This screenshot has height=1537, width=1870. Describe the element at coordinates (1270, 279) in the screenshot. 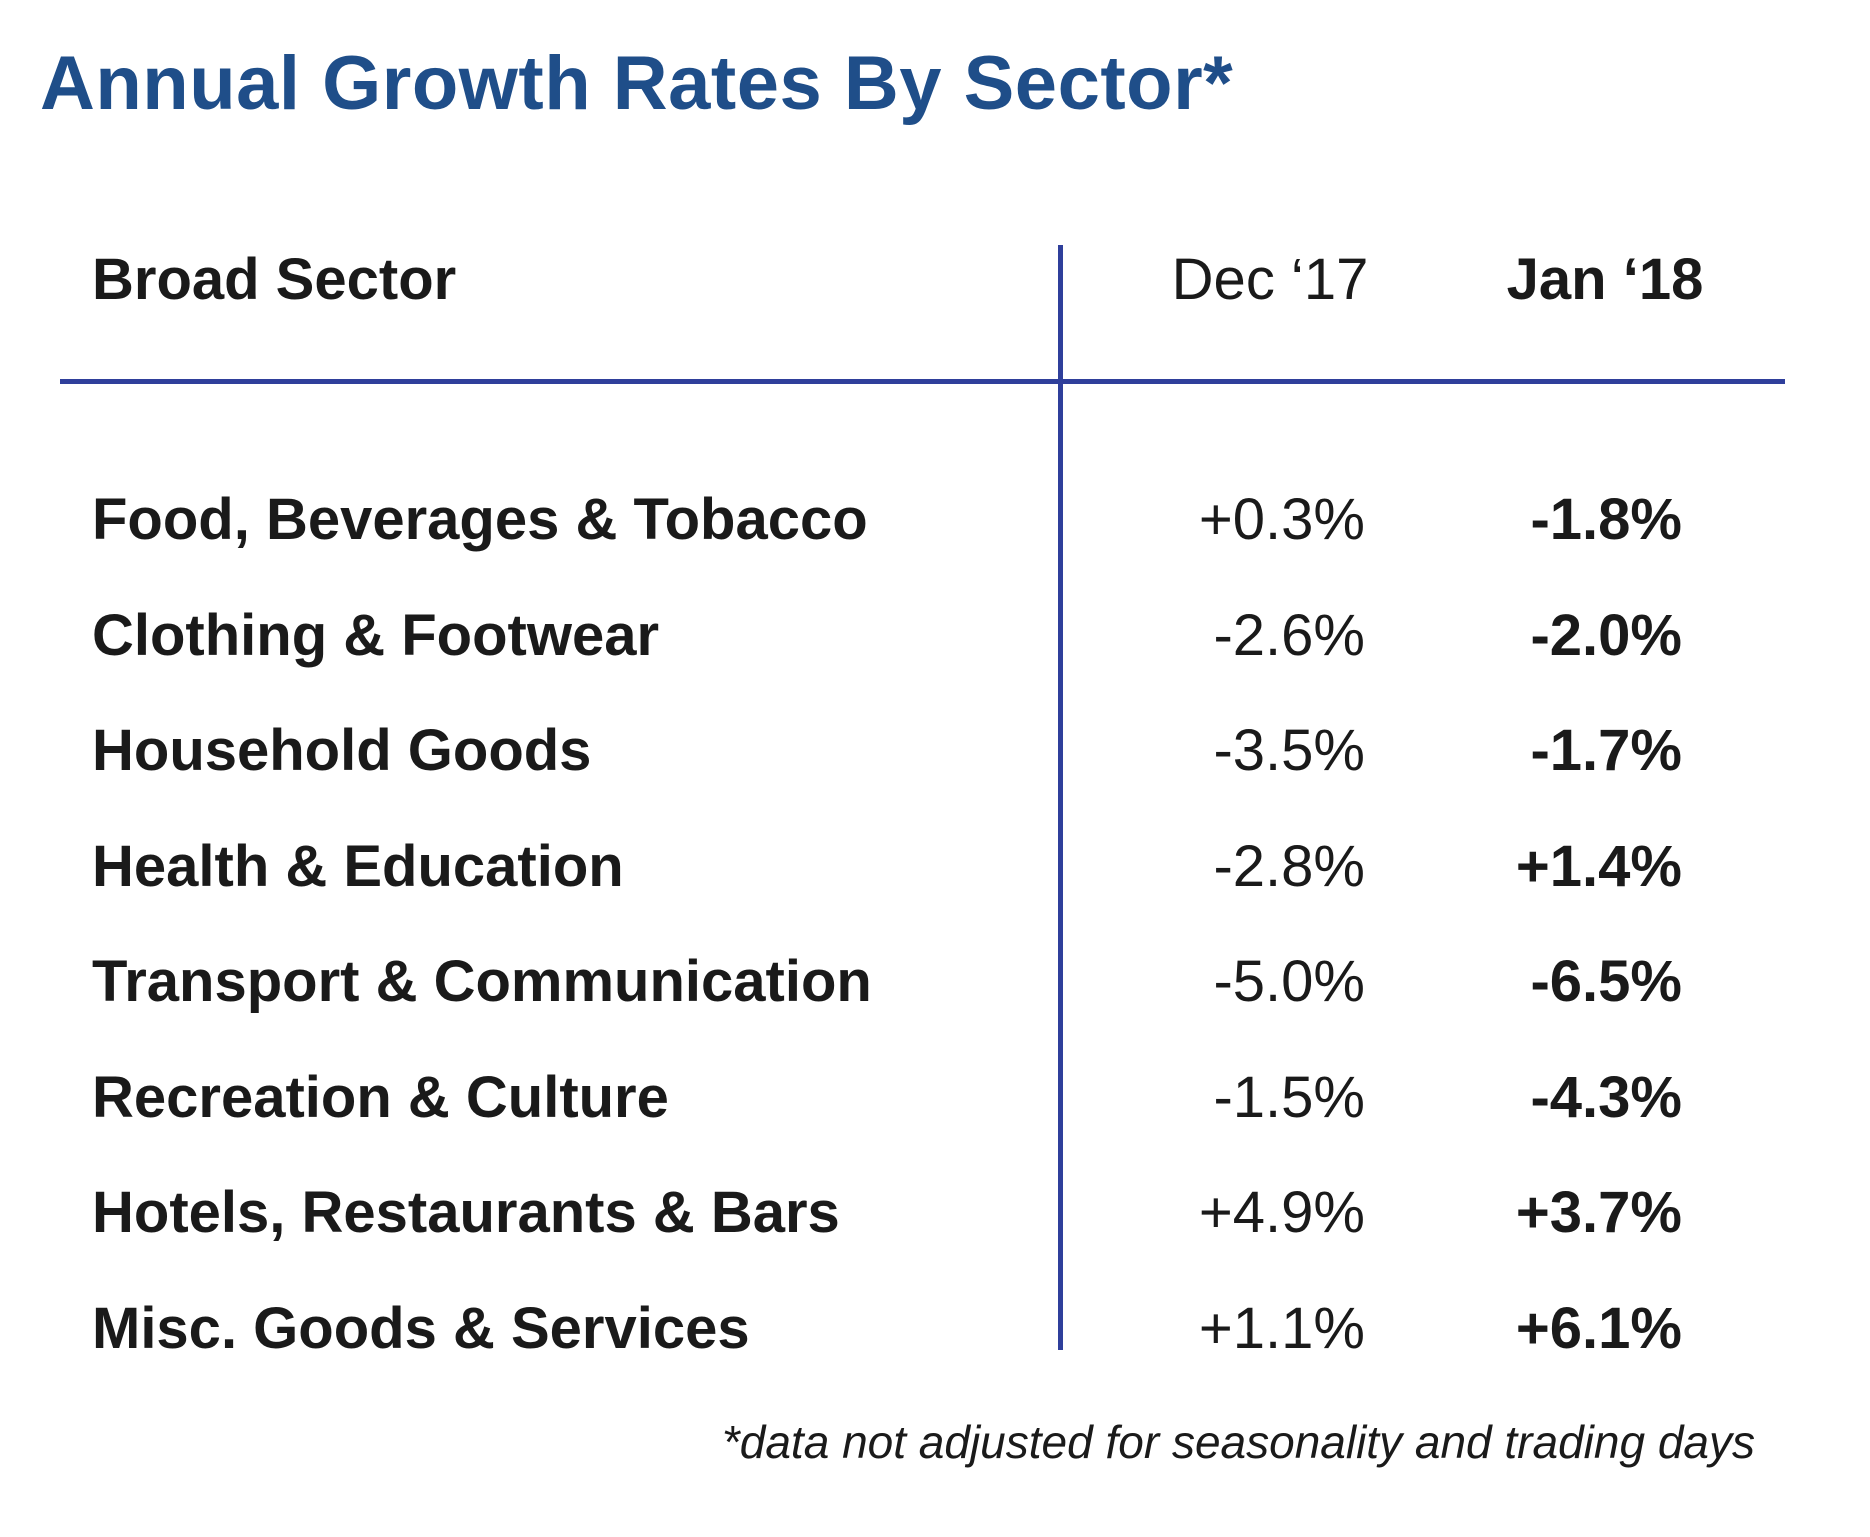

I see `column-header-dec-17: Dec ‘17` at that location.